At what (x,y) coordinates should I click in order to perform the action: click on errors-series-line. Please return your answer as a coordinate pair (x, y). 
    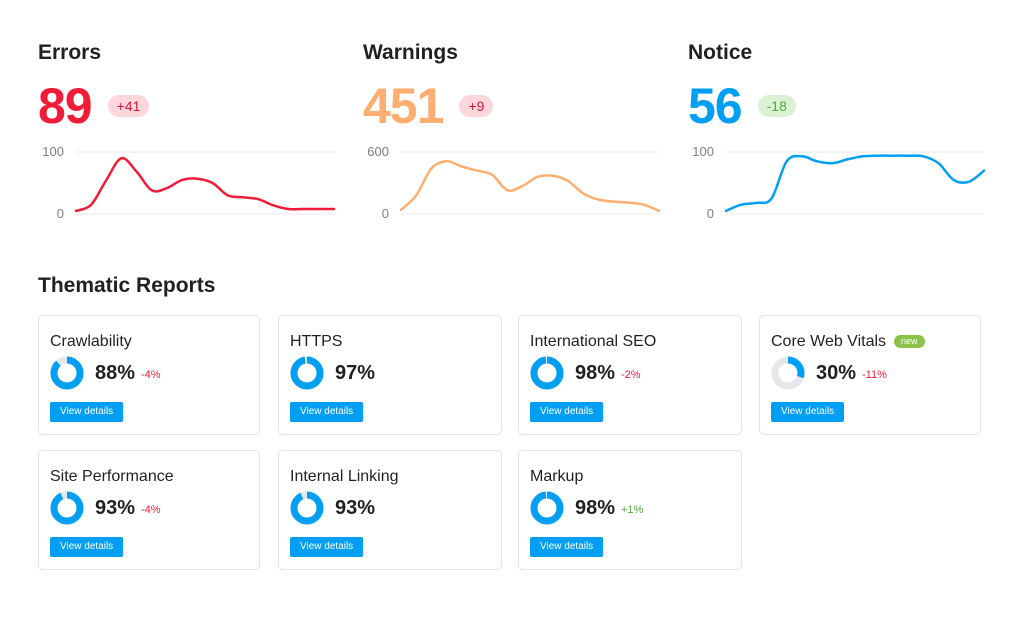
    Looking at the image, I should click on (205, 184).